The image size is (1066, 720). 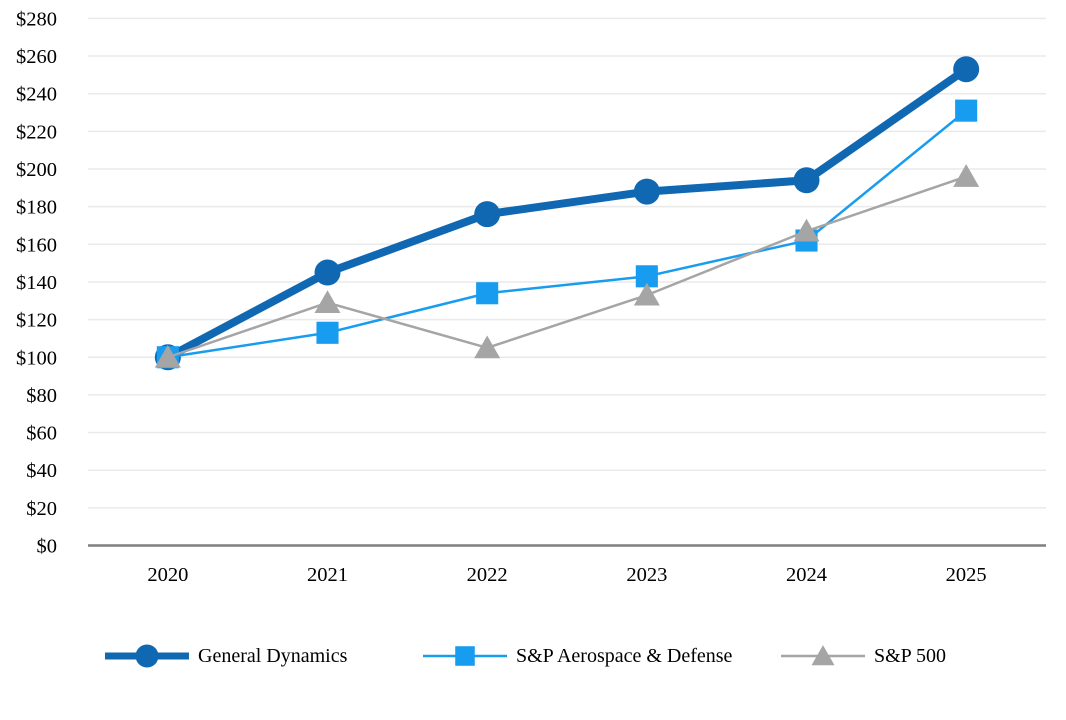 What do you see at coordinates (273, 655) in the screenshot?
I see `legend-label-general-dynamics: General Dynamics` at bounding box center [273, 655].